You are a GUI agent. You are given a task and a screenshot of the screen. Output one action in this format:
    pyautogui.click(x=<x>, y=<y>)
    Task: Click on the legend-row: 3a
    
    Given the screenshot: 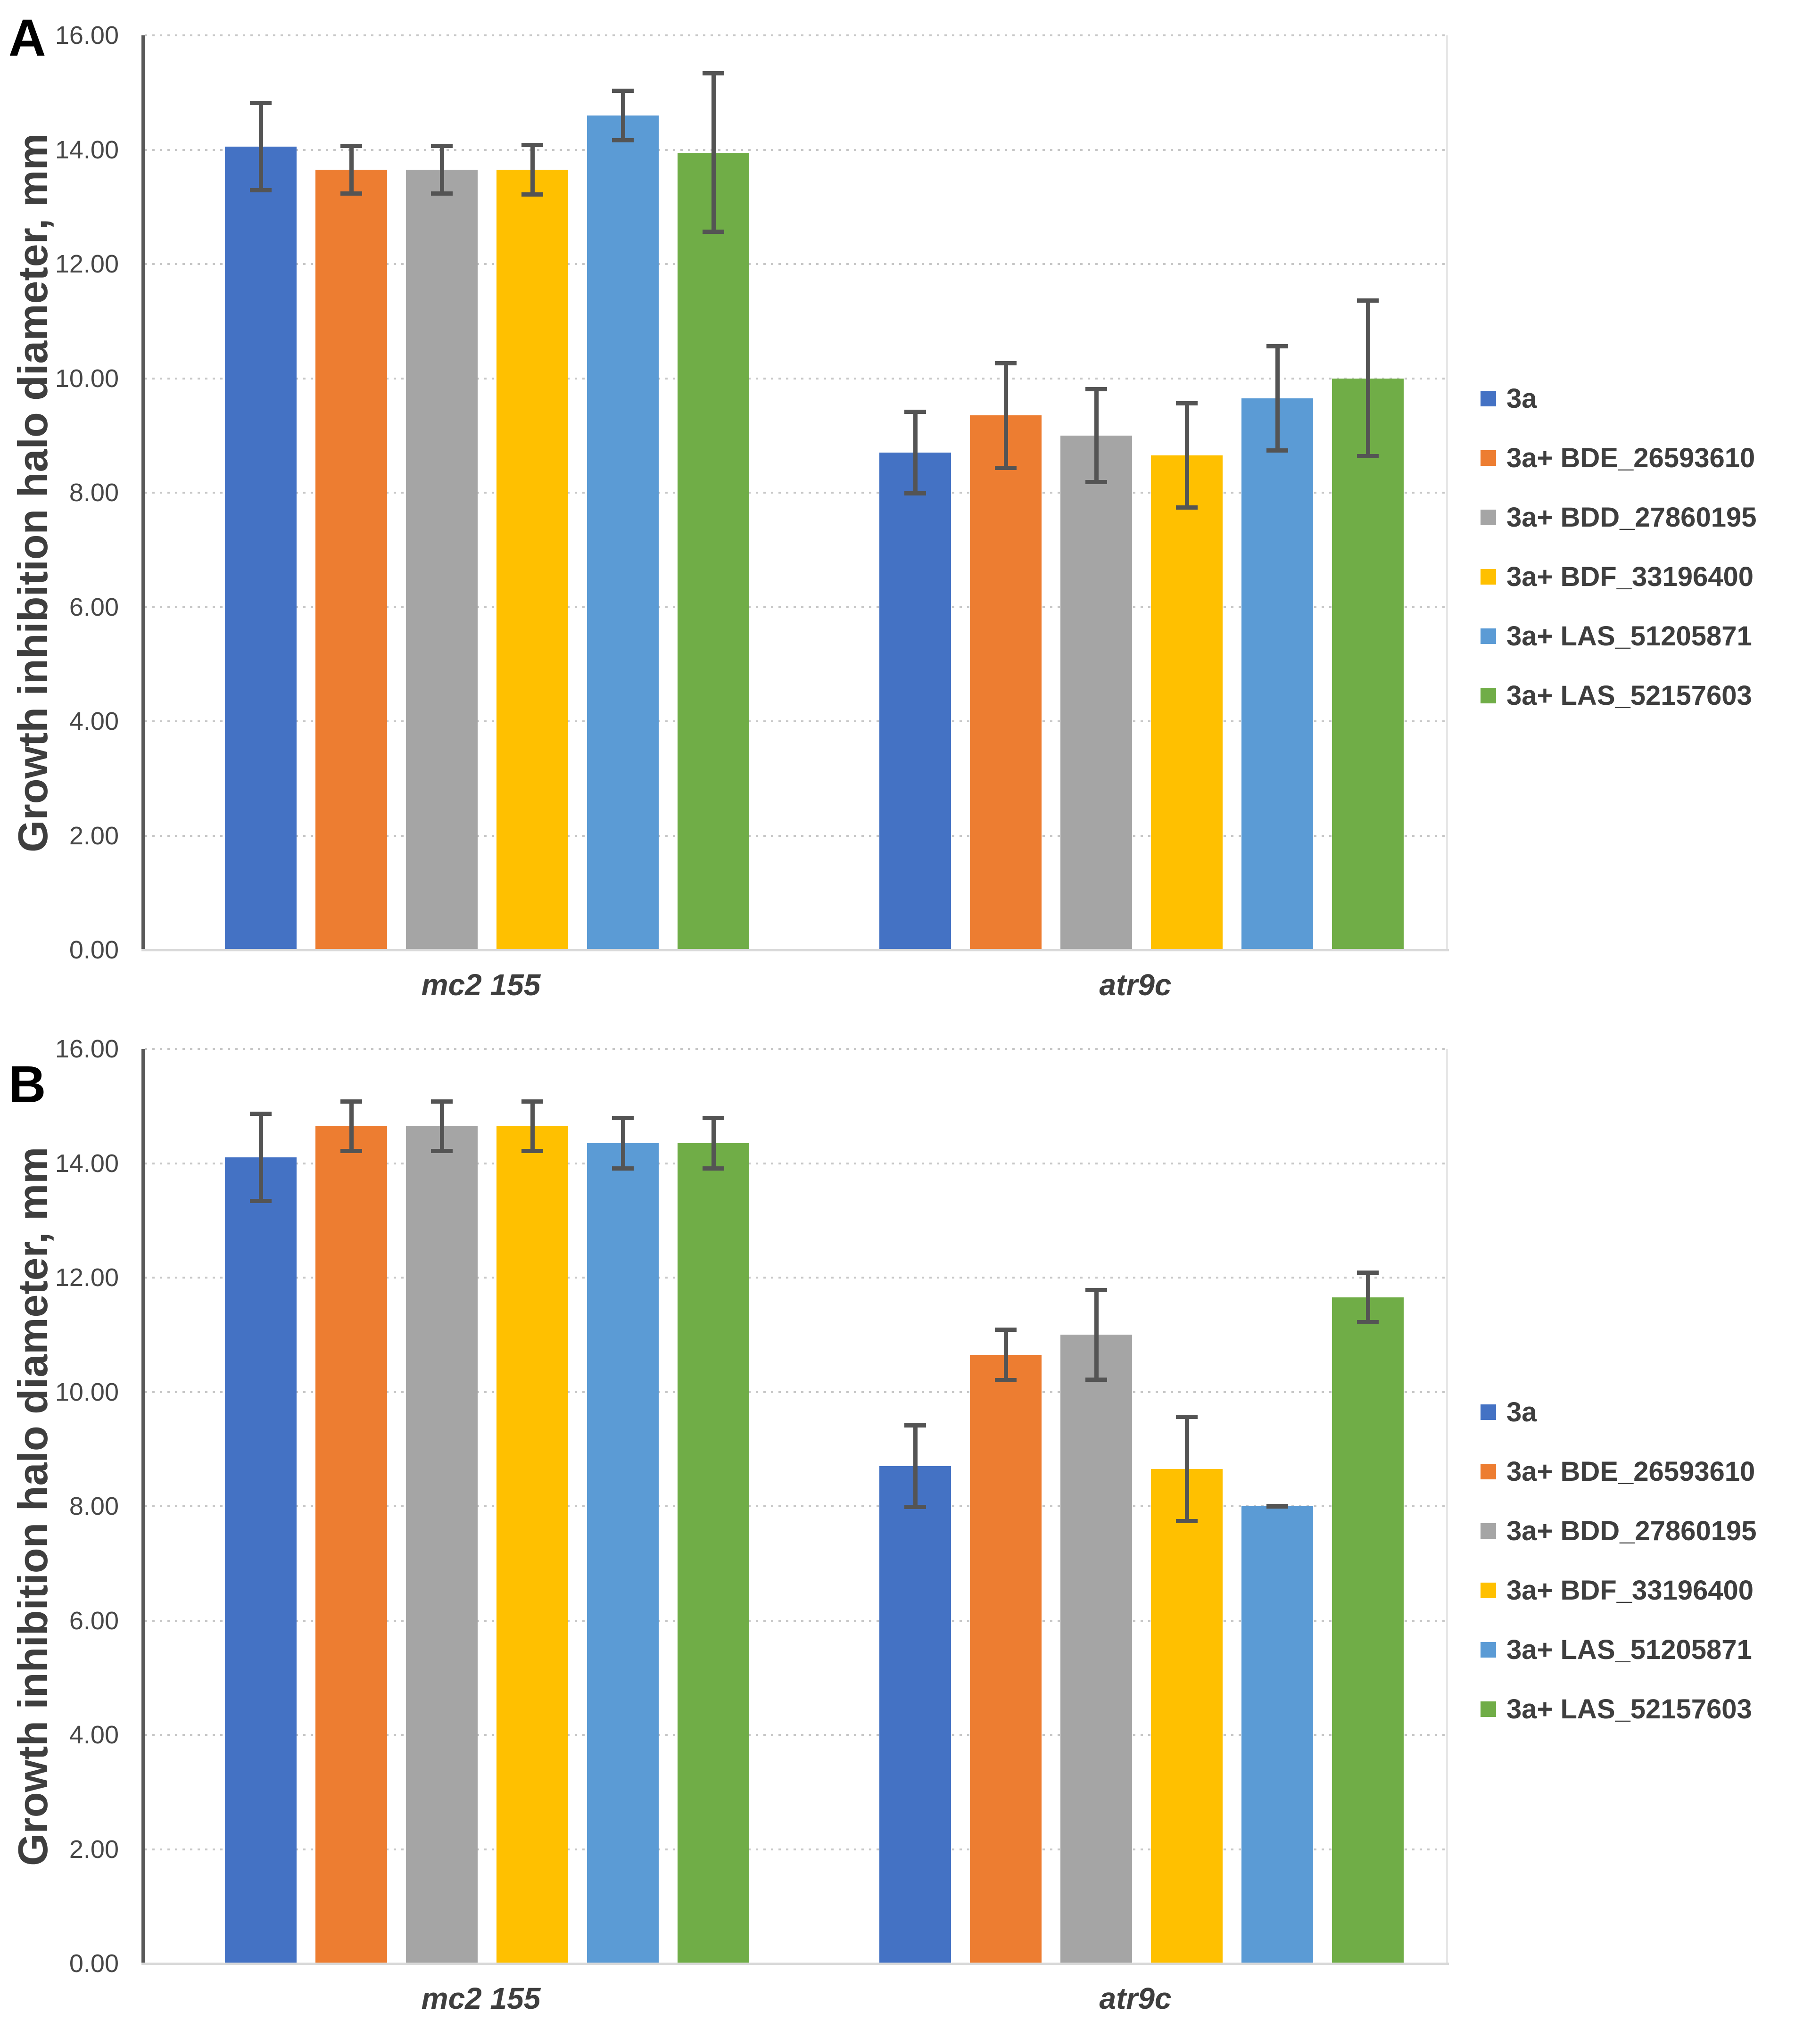 What is the action you would take?
    pyautogui.click(x=1619, y=1412)
    